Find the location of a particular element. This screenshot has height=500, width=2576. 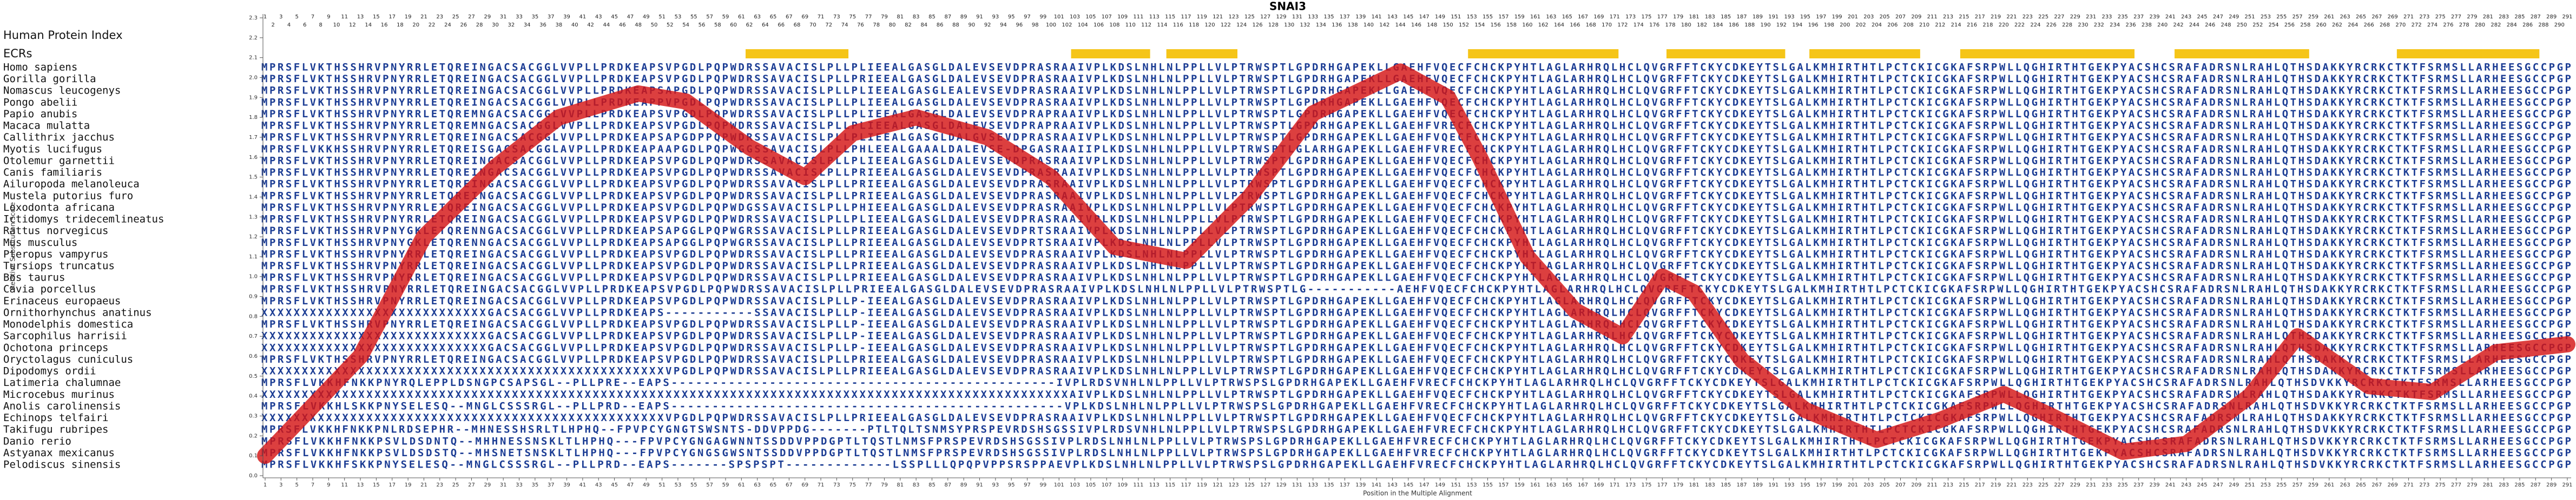

protein-index: 17 is located at coordinates (392, 17).